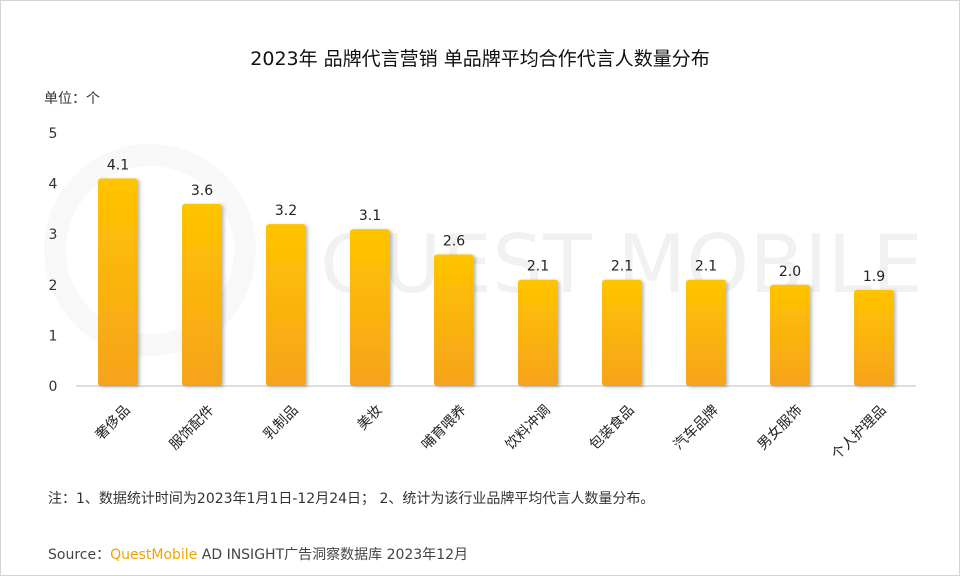 Image resolution: width=960 pixels, height=576 pixels. What do you see at coordinates (370, 216) in the screenshot?
I see `value-label: 3.1` at bounding box center [370, 216].